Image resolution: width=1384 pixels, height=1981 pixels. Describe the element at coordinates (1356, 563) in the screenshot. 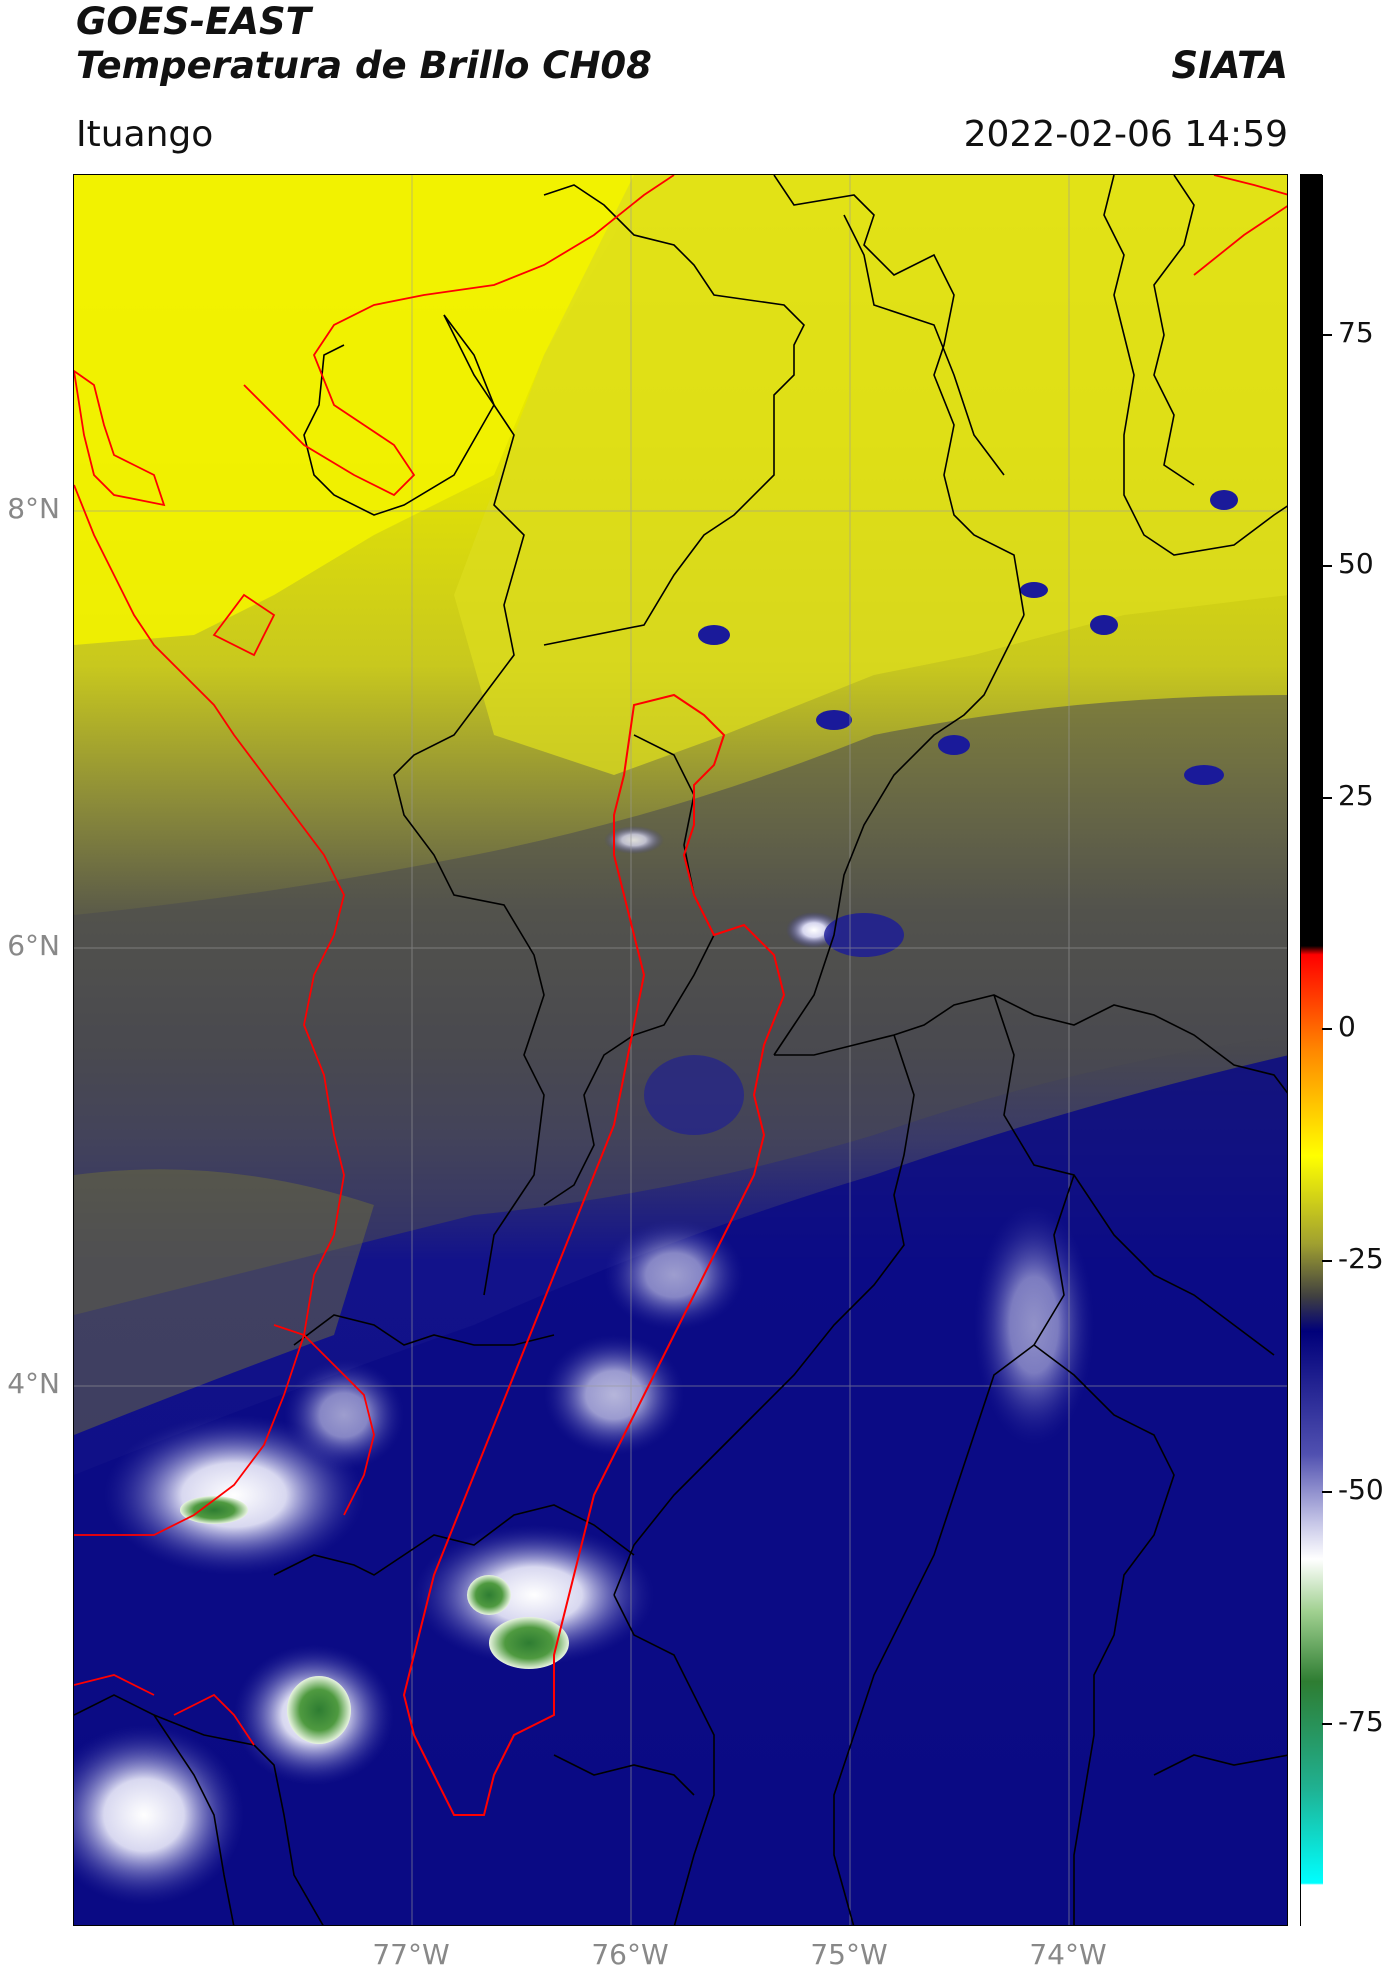

I see `cbar-label-50: 50` at that location.